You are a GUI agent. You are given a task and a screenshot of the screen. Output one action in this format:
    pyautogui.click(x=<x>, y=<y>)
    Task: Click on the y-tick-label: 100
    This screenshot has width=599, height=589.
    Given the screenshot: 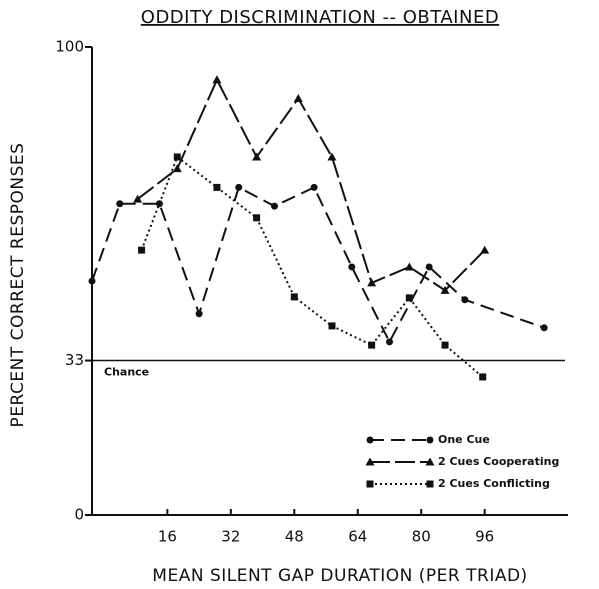 What is the action you would take?
    pyautogui.click(x=69, y=47)
    